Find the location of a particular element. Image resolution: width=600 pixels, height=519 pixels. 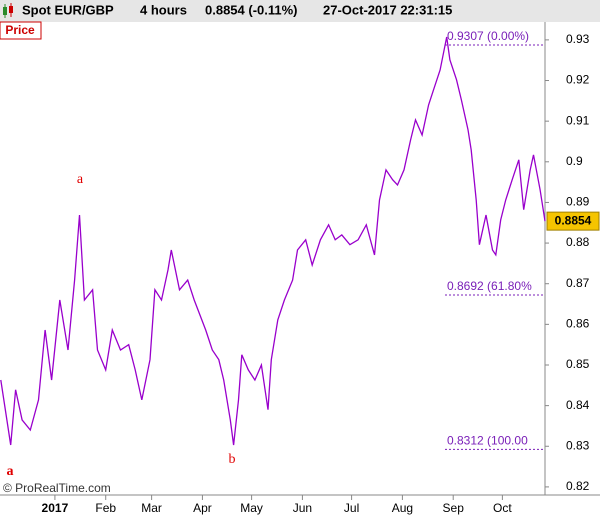

y-tick-label: 0.88 is located at coordinates (578, 242).